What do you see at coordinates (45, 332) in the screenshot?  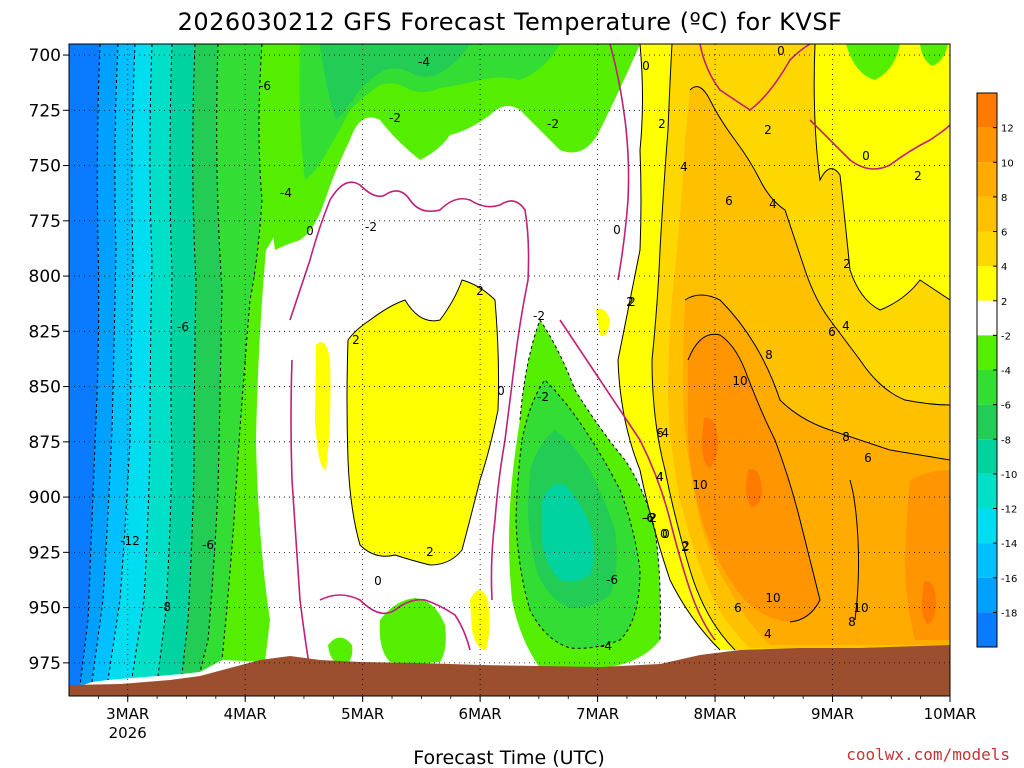 I see `y-tick-label-5: 825` at bounding box center [45, 332].